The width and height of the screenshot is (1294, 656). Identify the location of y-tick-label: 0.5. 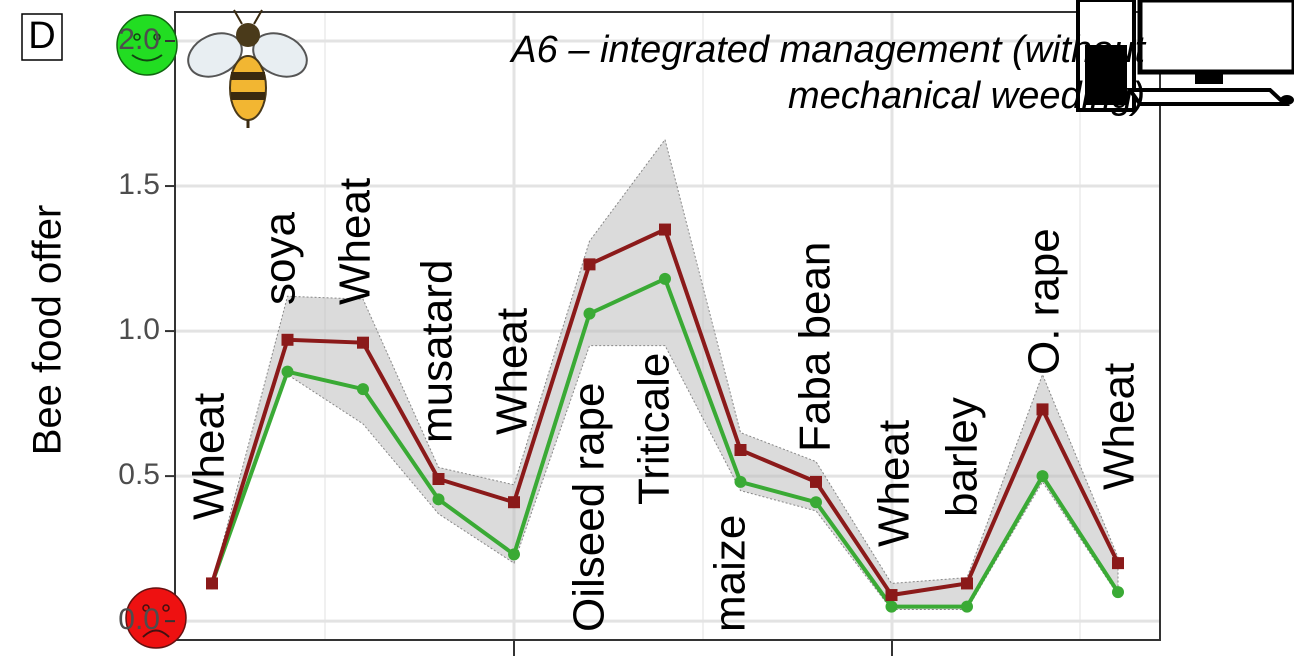
(139, 474).